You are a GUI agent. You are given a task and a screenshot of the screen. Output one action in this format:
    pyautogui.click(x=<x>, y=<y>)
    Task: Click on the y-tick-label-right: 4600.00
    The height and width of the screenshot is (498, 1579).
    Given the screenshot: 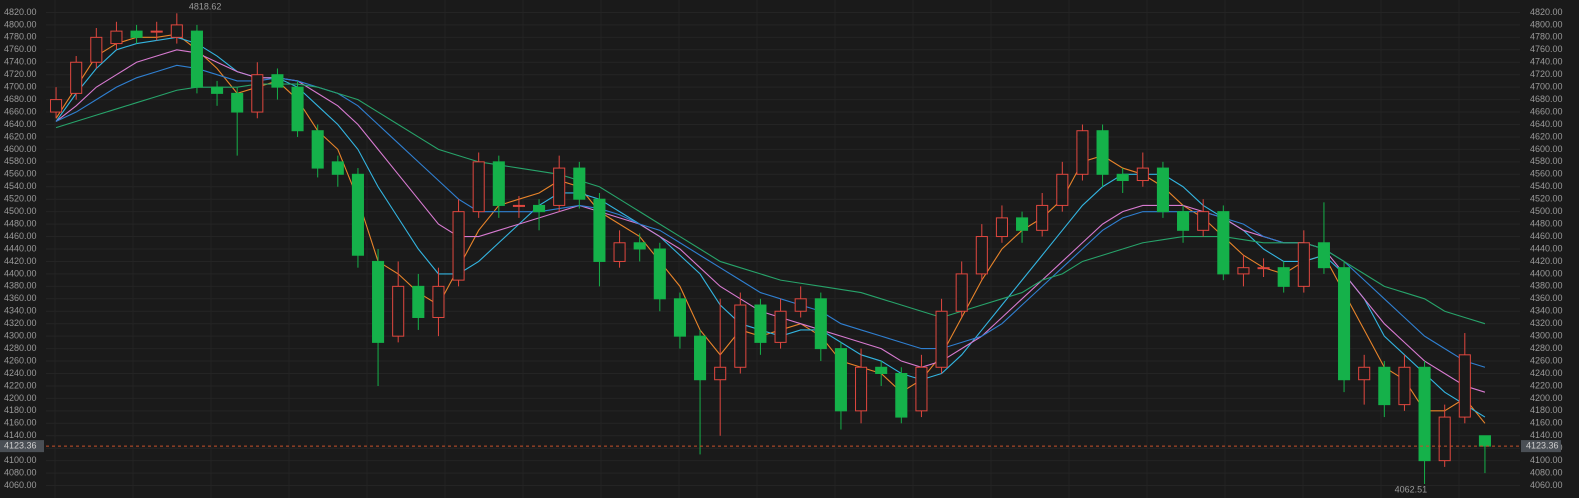 What is the action you would take?
    pyautogui.click(x=1546, y=149)
    